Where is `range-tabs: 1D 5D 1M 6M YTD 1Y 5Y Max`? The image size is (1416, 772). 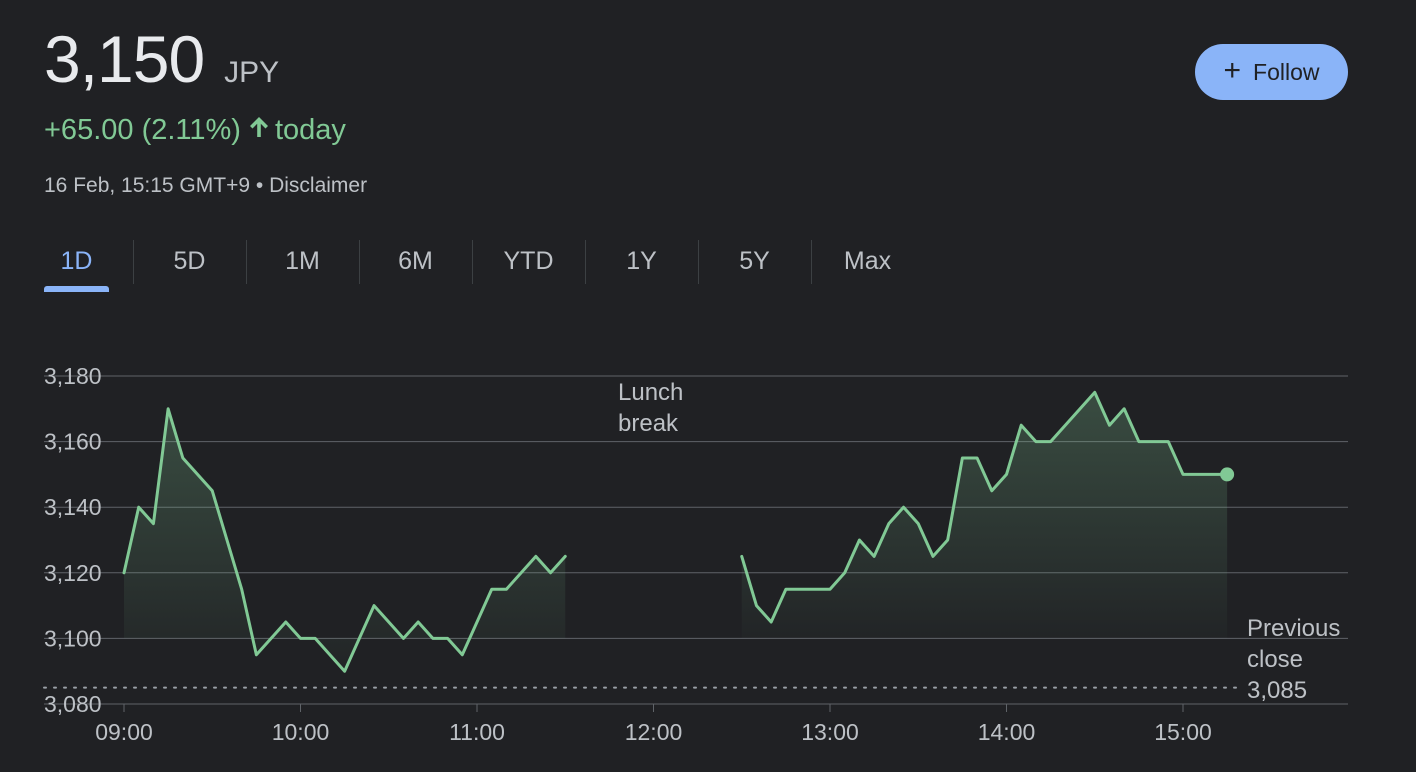
range-tabs: 1D 5D 1M 6M YTD 1Y 5Y Max is located at coordinates (472, 266).